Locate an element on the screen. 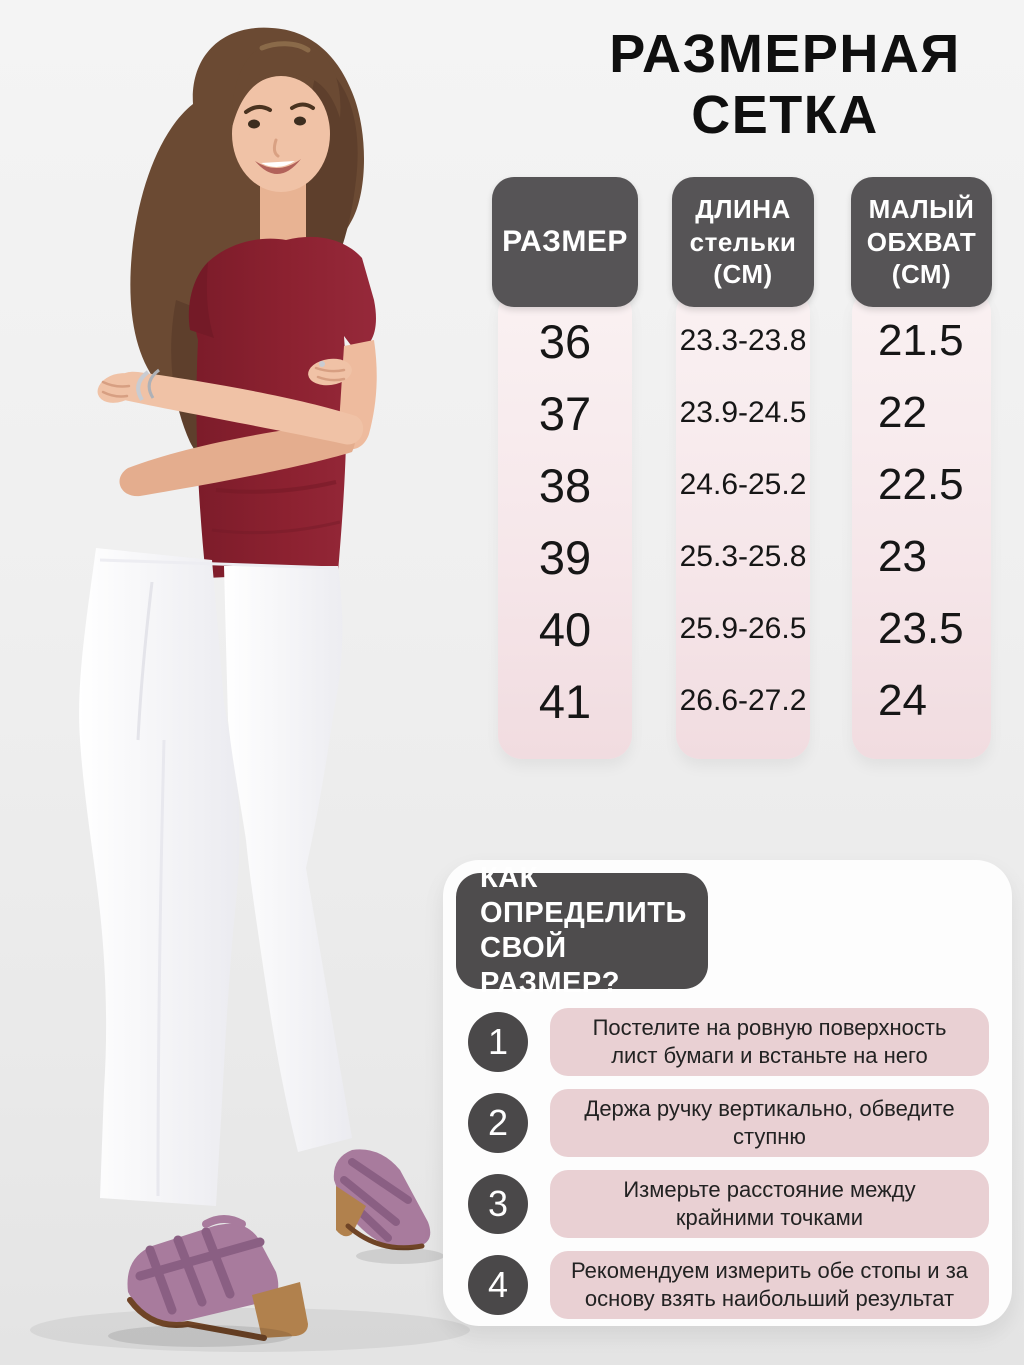 The image size is (1024, 1365). shoe-front-straps is located at coordinates (200, 1271).